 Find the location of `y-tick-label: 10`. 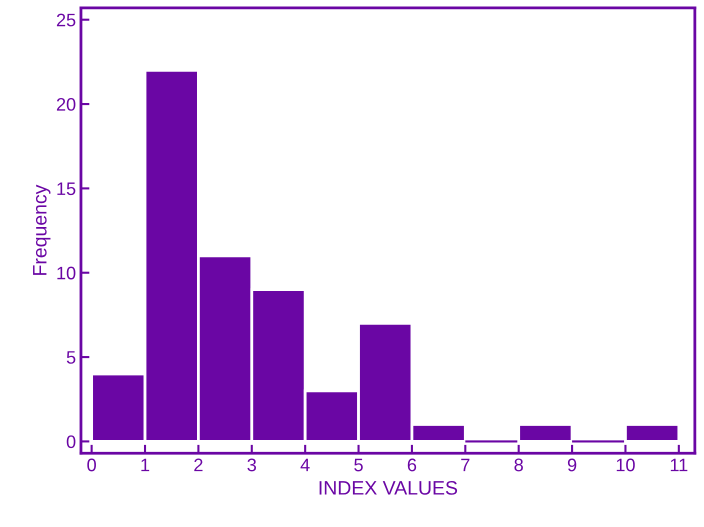

y-tick-label: 10 is located at coordinates (66, 273).